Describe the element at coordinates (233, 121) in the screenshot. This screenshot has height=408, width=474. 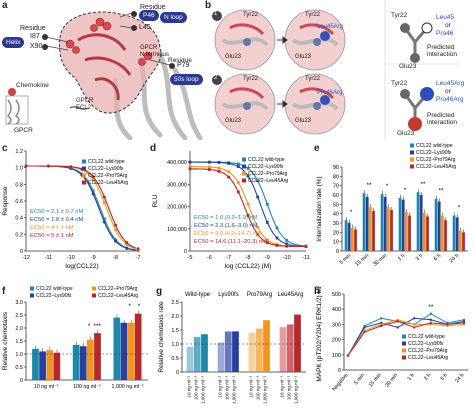
I see `glu23-label-3: Glu23` at that location.